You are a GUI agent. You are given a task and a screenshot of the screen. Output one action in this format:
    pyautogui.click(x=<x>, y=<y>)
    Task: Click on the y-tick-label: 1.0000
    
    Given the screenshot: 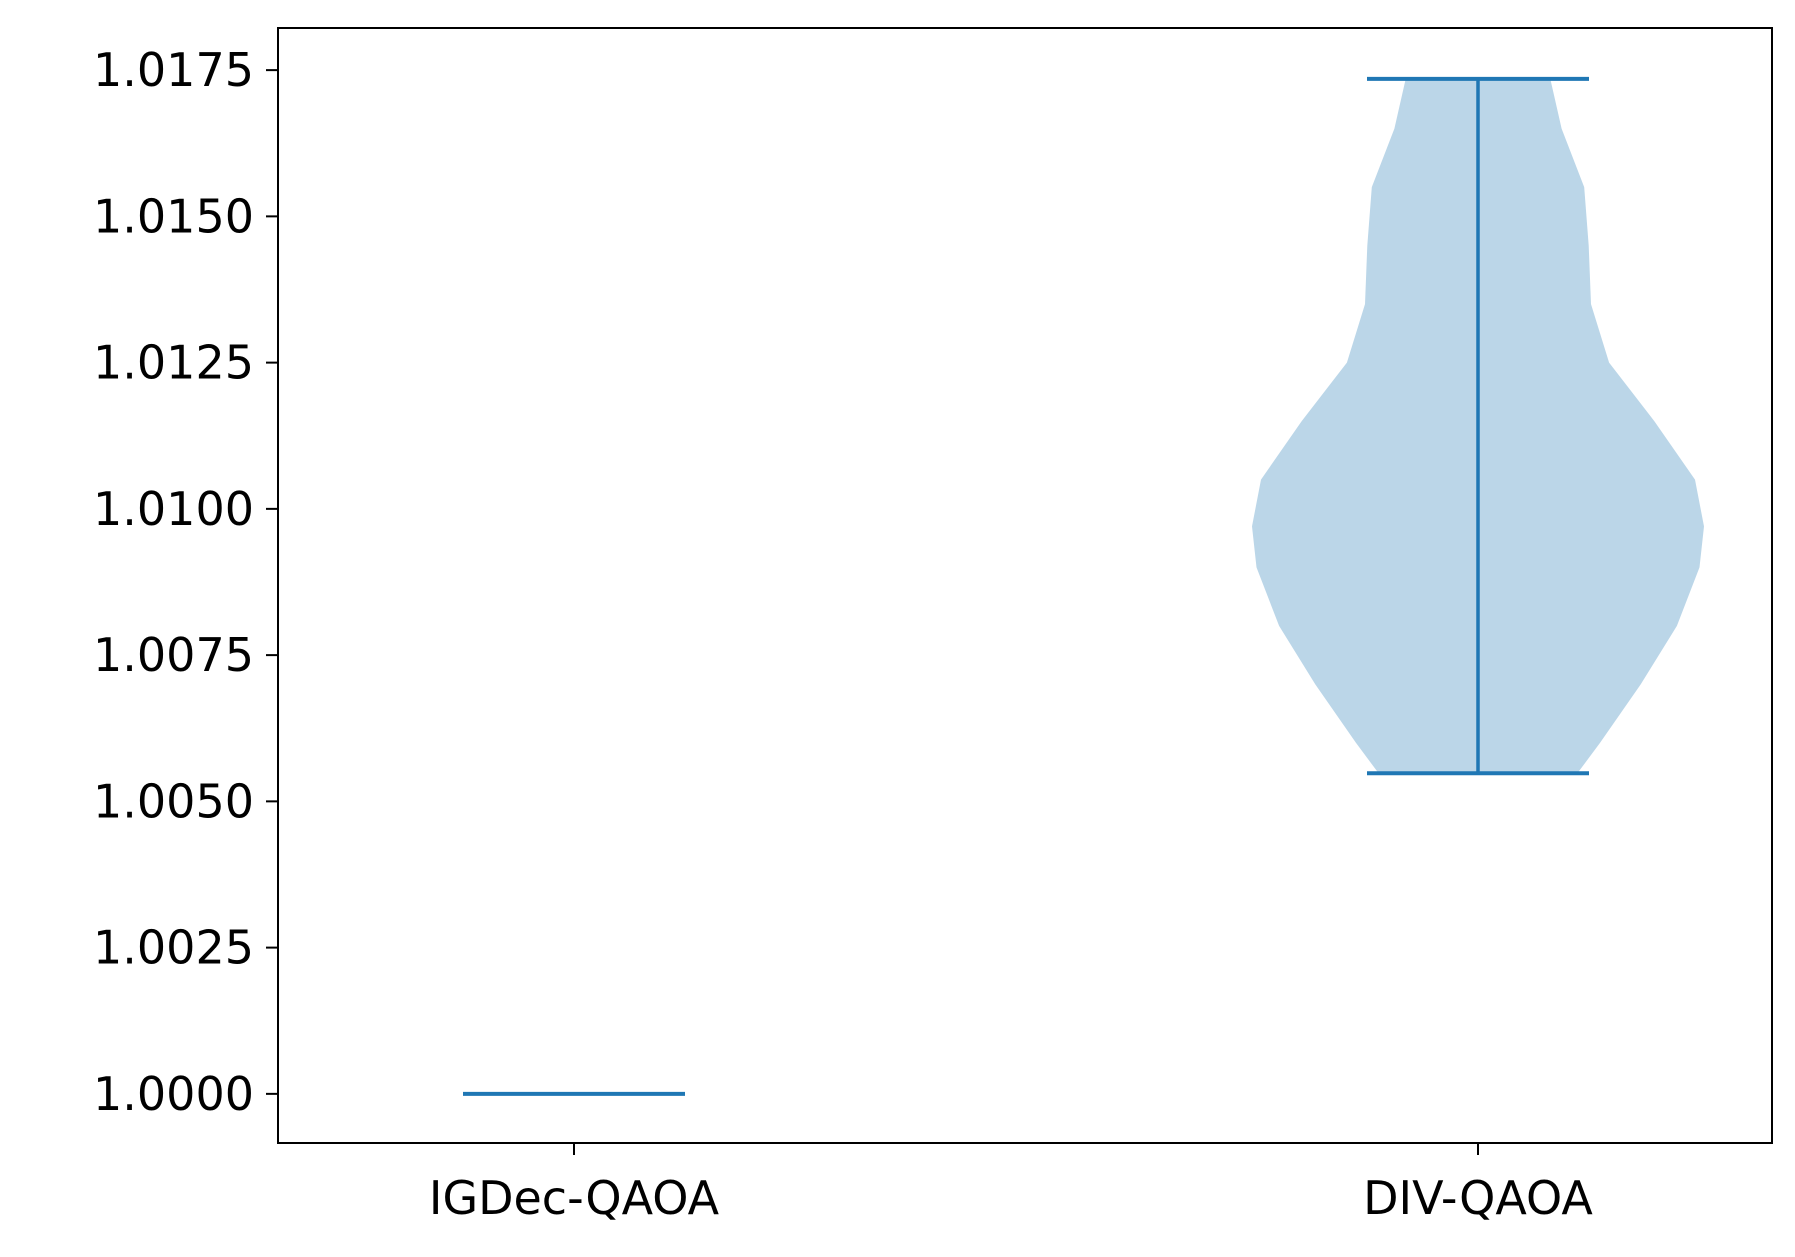 What is the action you would take?
    pyautogui.click(x=173, y=1094)
    